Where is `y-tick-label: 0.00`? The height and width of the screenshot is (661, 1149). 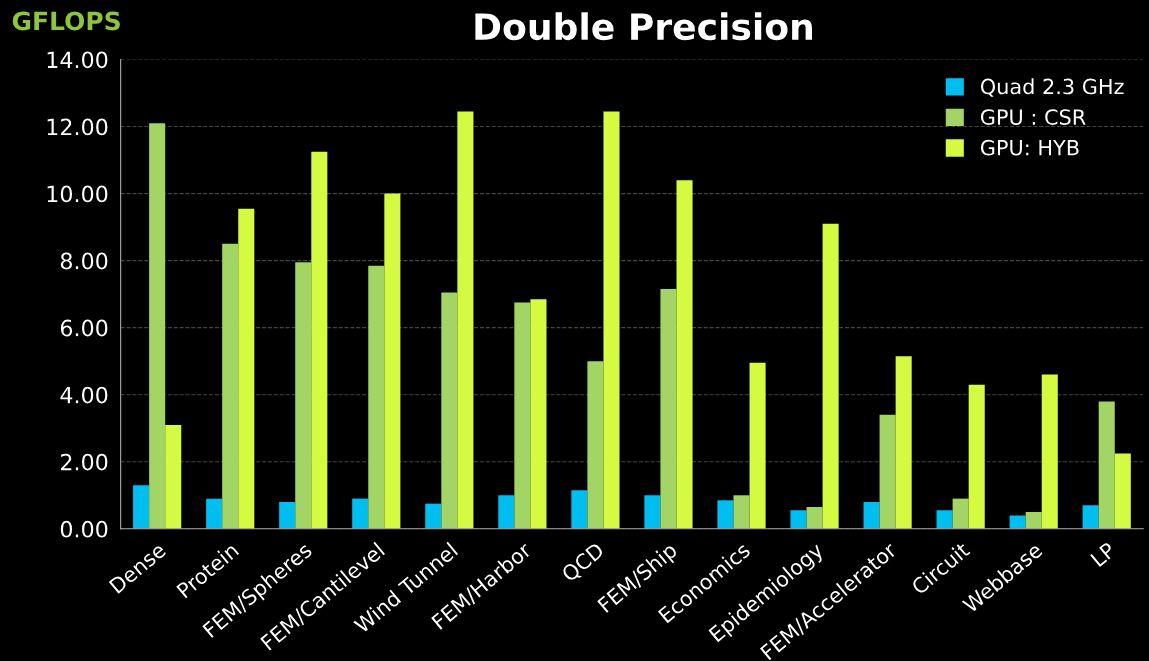
y-tick-label: 0.00 is located at coordinates (84, 529).